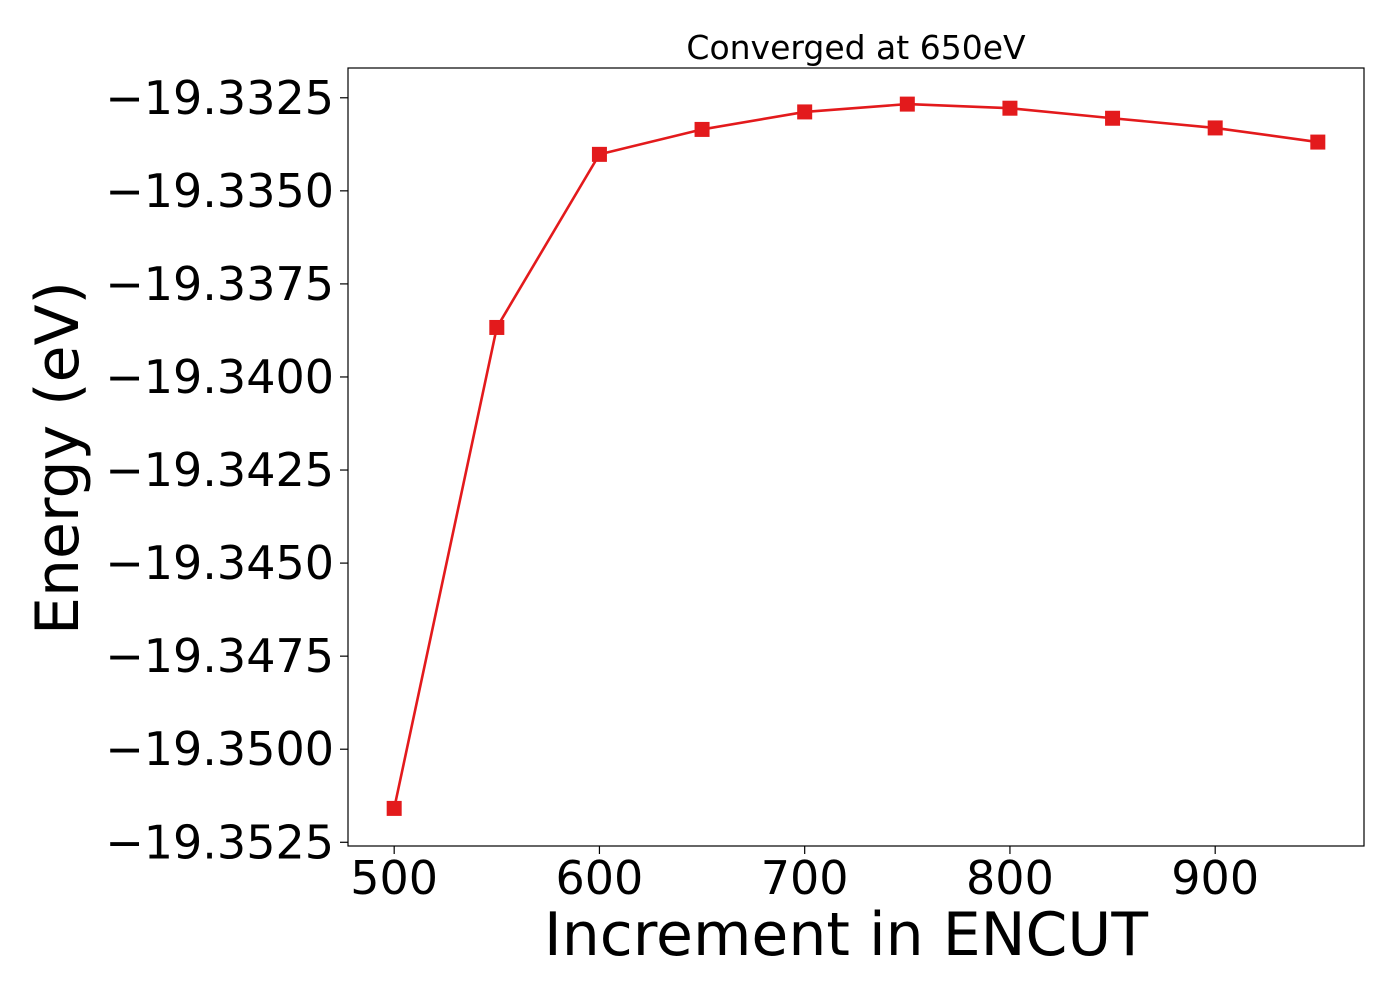  What do you see at coordinates (58, 458) in the screenshot?
I see `y-axis-label: Energy (eV)` at bounding box center [58, 458].